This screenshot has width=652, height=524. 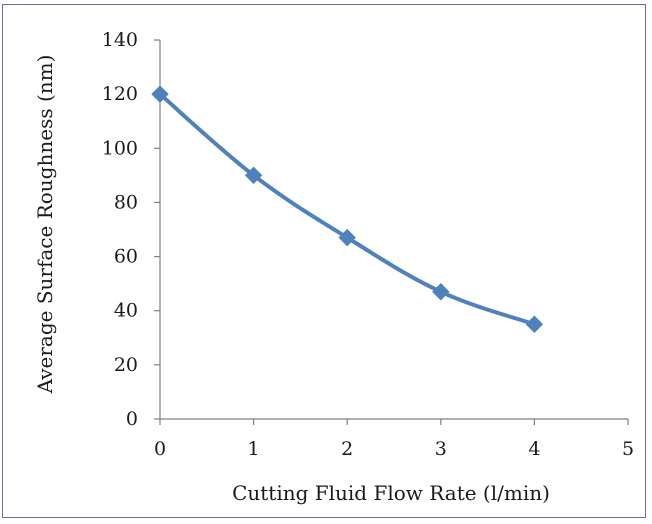 What do you see at coordinates (534, 449) in the screenshot?
I see `x-tick-label: 4` at bounding box center [534, 449].